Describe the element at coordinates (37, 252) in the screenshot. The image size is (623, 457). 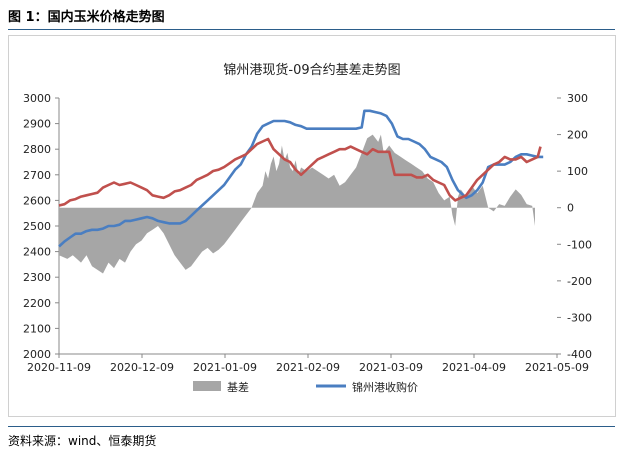
I see `left-tick-label: 2400` at that location.